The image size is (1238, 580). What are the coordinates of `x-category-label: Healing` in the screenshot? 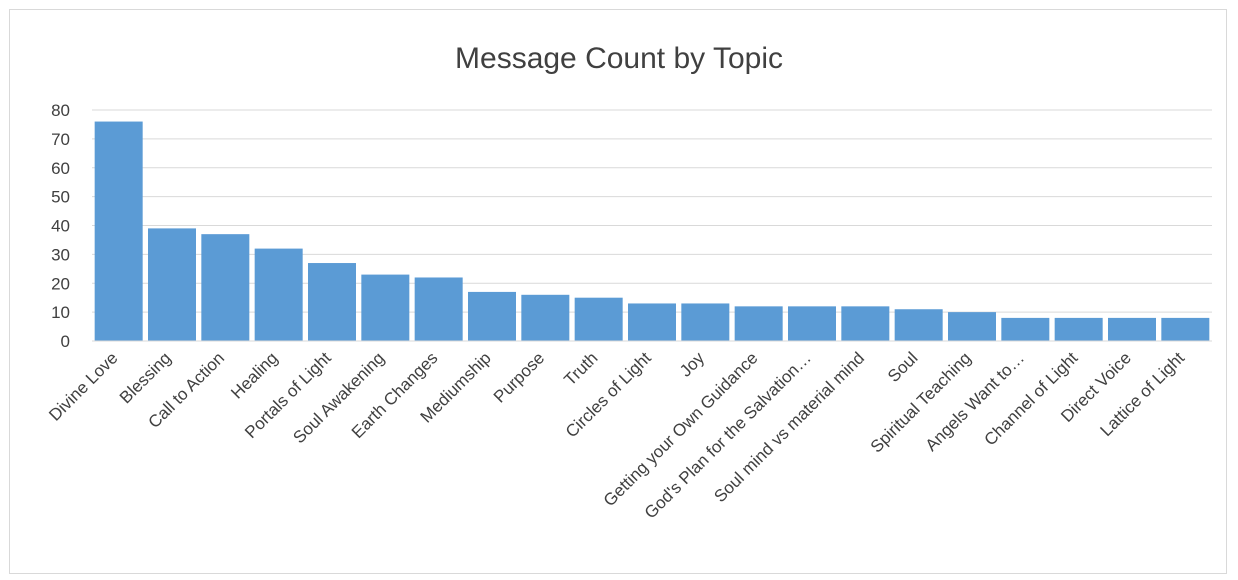 It's located at (254, 375).